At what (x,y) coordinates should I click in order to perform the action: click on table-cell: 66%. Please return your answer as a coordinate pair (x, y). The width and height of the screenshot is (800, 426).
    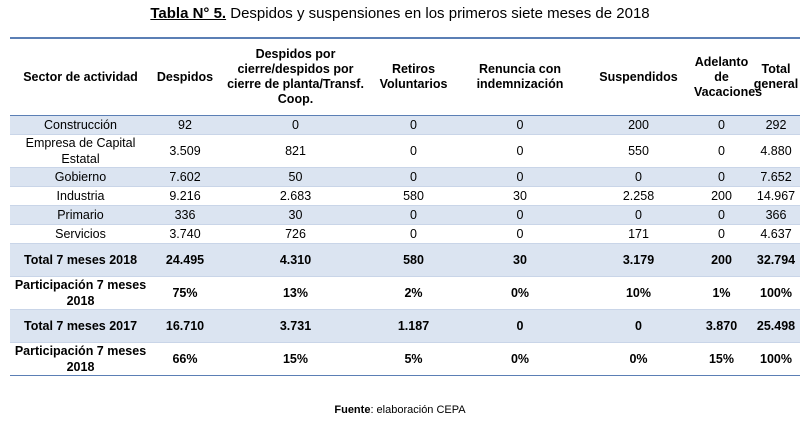
    Looking at the image, I should click on (185, 359).